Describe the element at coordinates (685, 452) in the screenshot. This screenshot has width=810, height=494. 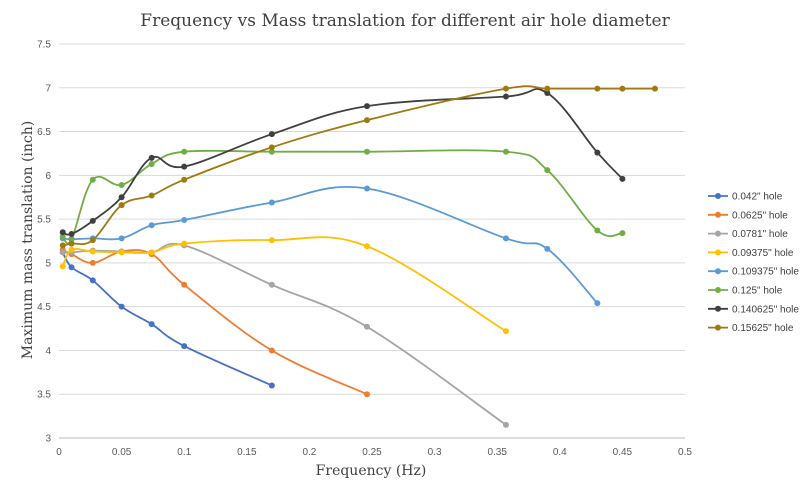
I see `x-tick-label: 0.5` at that location.